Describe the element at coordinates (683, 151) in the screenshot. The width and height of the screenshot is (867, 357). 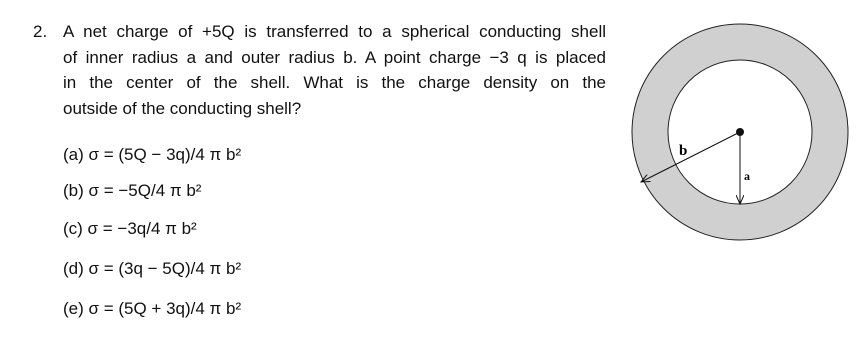
I see `label-b: b` at that location.